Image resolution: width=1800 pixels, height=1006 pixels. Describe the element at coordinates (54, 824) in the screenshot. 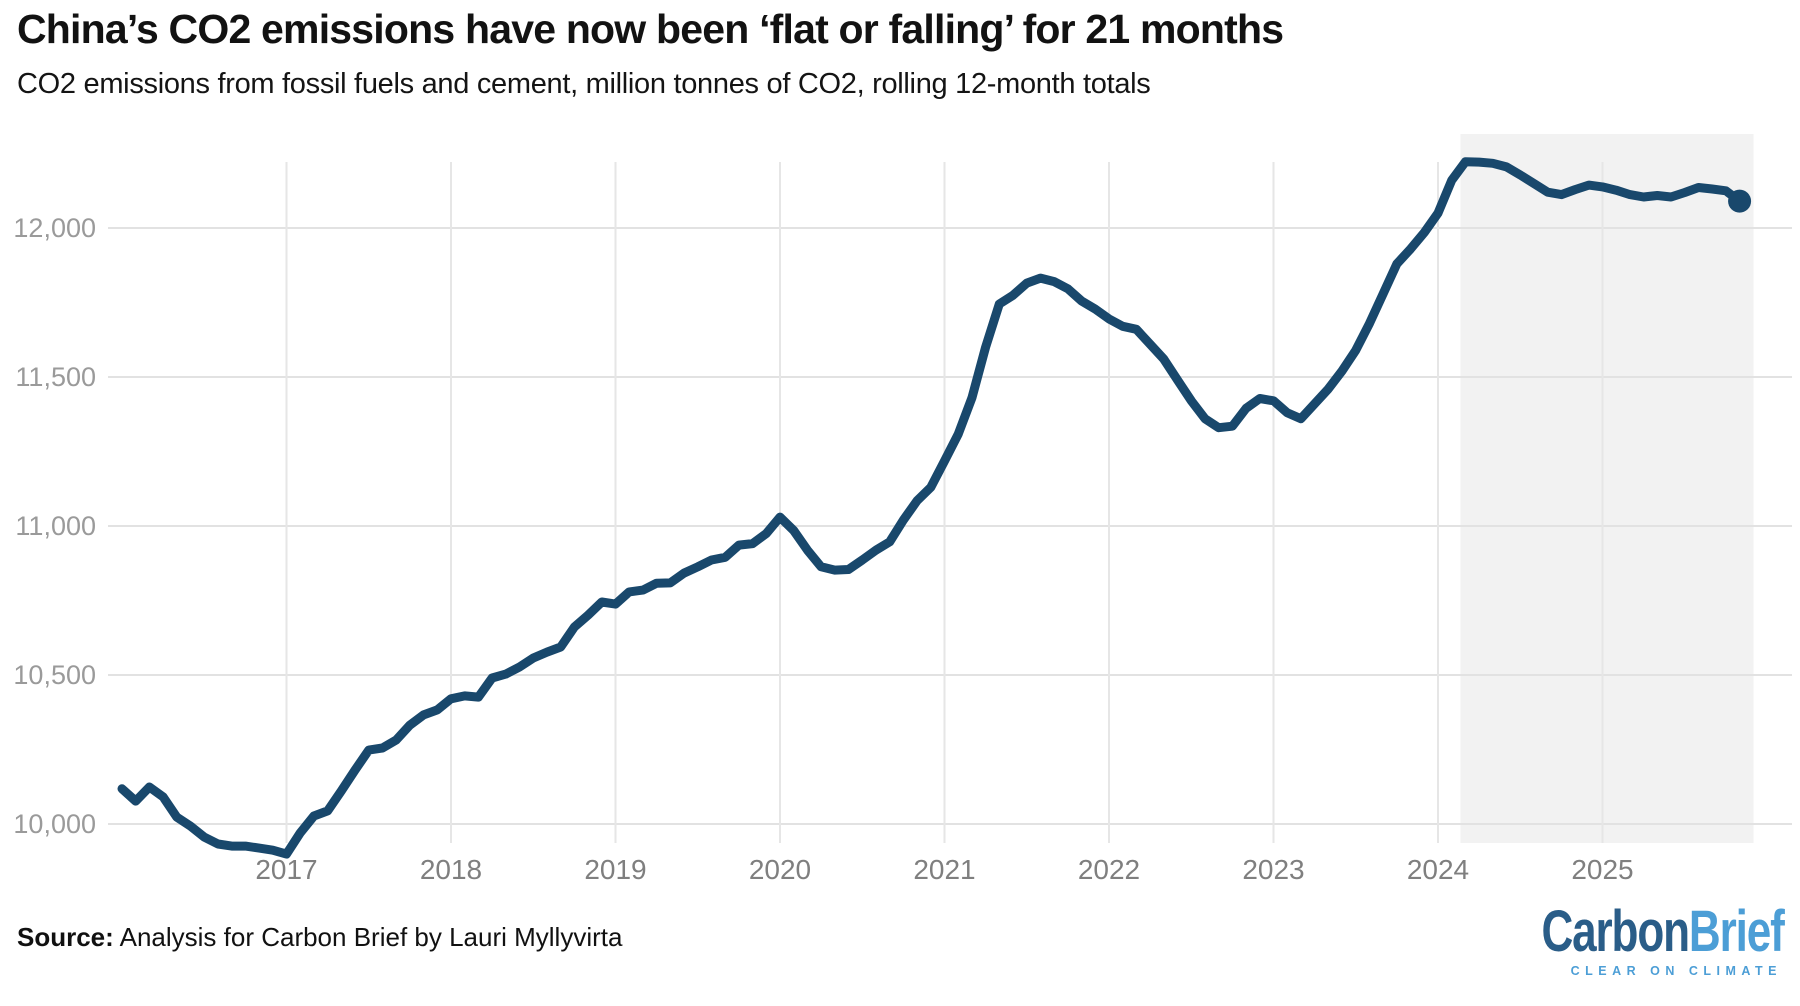

I see `y-axis-label: 10,000` at that location.